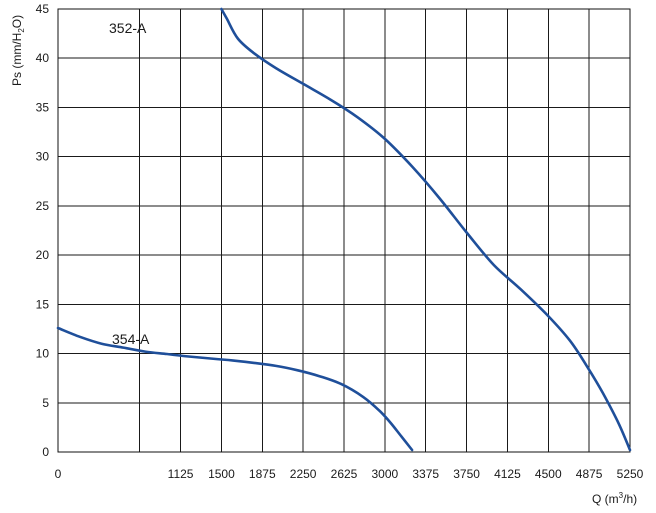 This screenshot has width=656, height=513. What do you see at coordinates (385, 474) in the screenshot?
I see `x-tick-label: 3000` at bounding box center [385, 474].